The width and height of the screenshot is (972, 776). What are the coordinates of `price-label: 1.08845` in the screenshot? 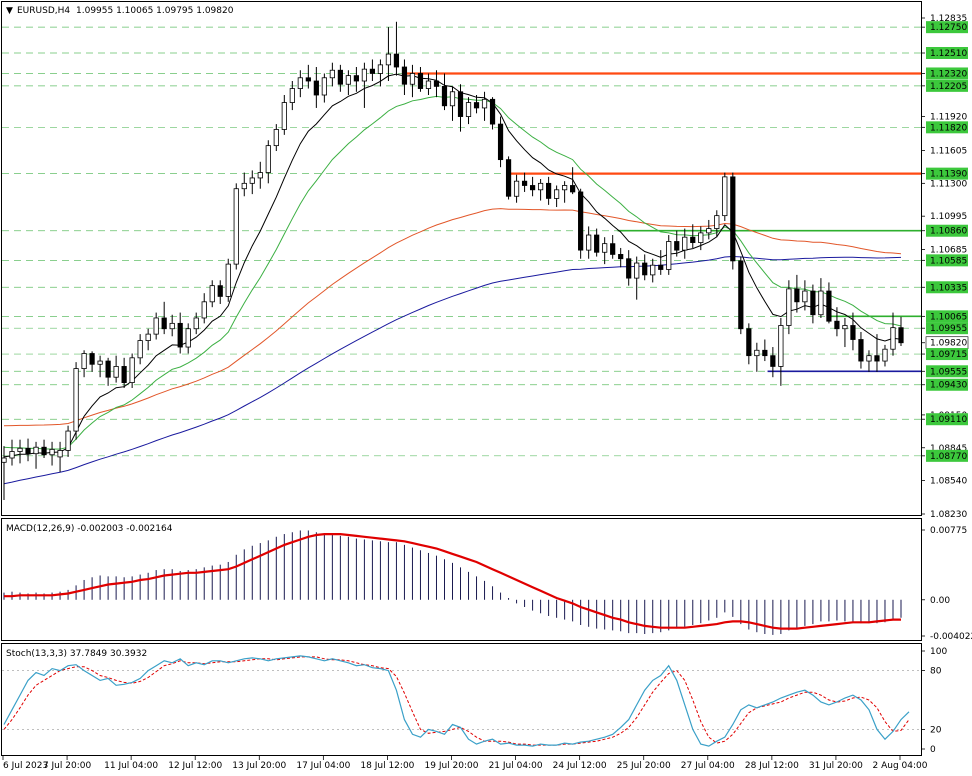 It's located at (948, 449).